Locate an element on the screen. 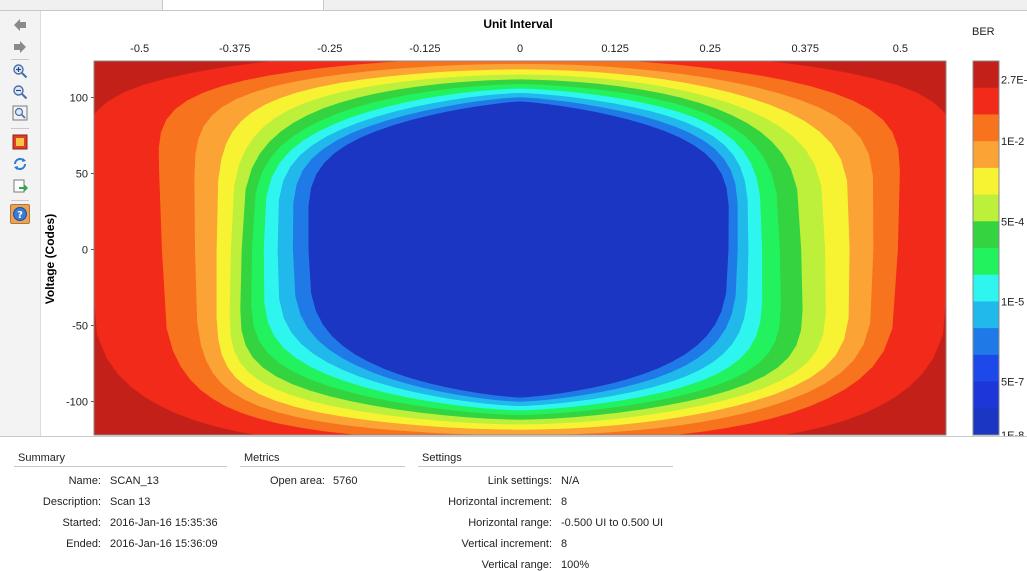 This screenshot has height=571, width=1027. info-label: Vertical range: is located at coordinates (516, 565).